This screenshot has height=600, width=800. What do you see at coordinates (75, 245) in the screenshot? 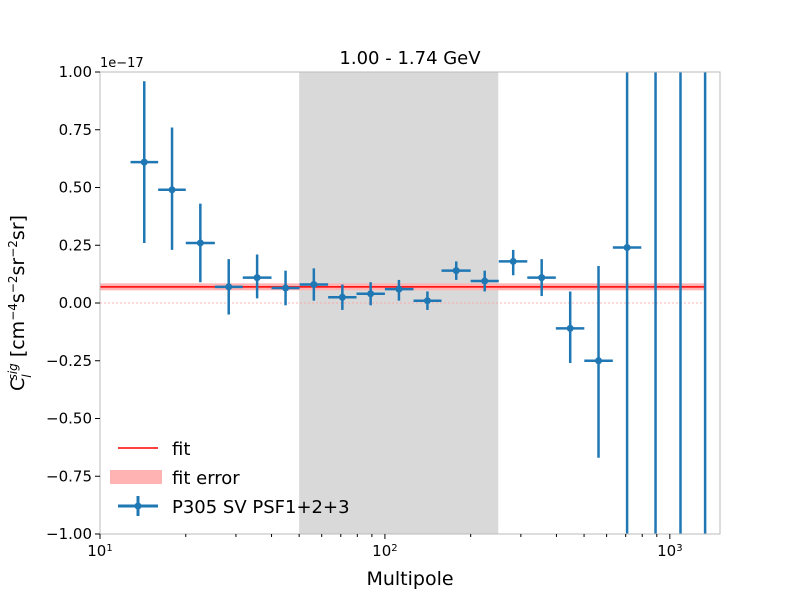
I see `y-tick-label: 0.25` at bounding box center [75, 245].